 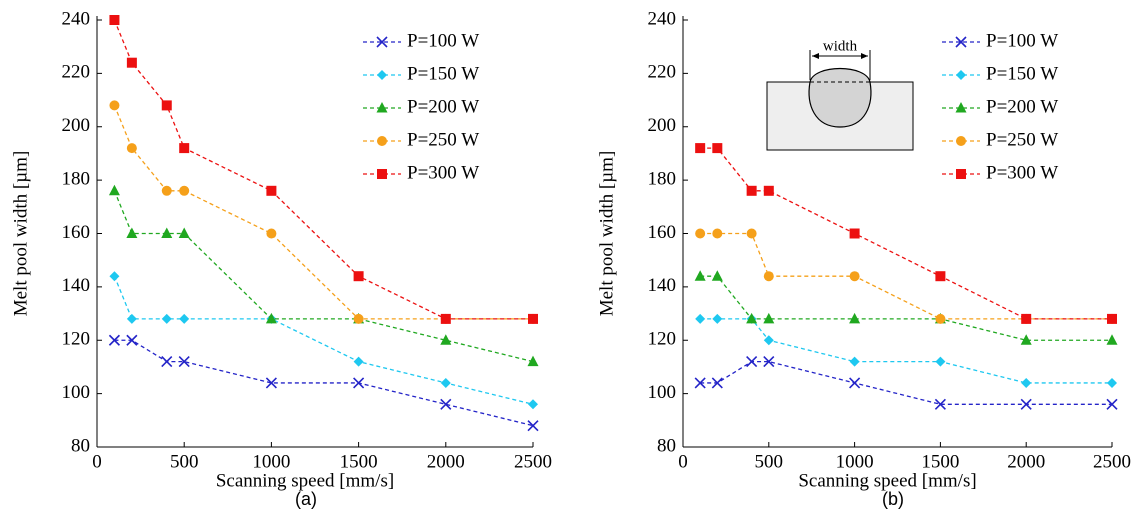 What do you see at coordinates (76, 285) in the screenshot?
I see `y-tick-label: 140` at bounding box center [76, 285].